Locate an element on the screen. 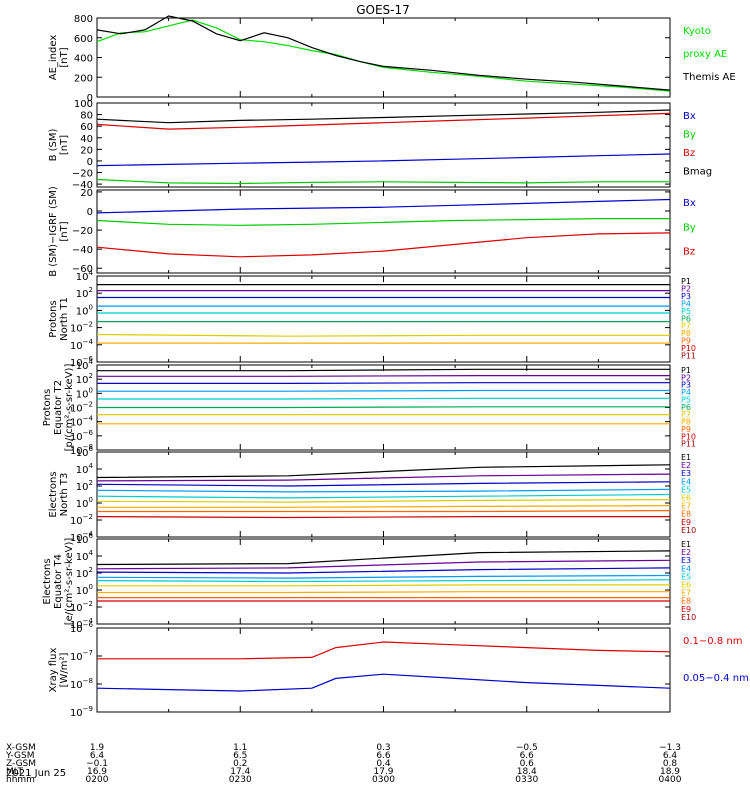  legend-item: P6 is located at coordinates (686, 407).